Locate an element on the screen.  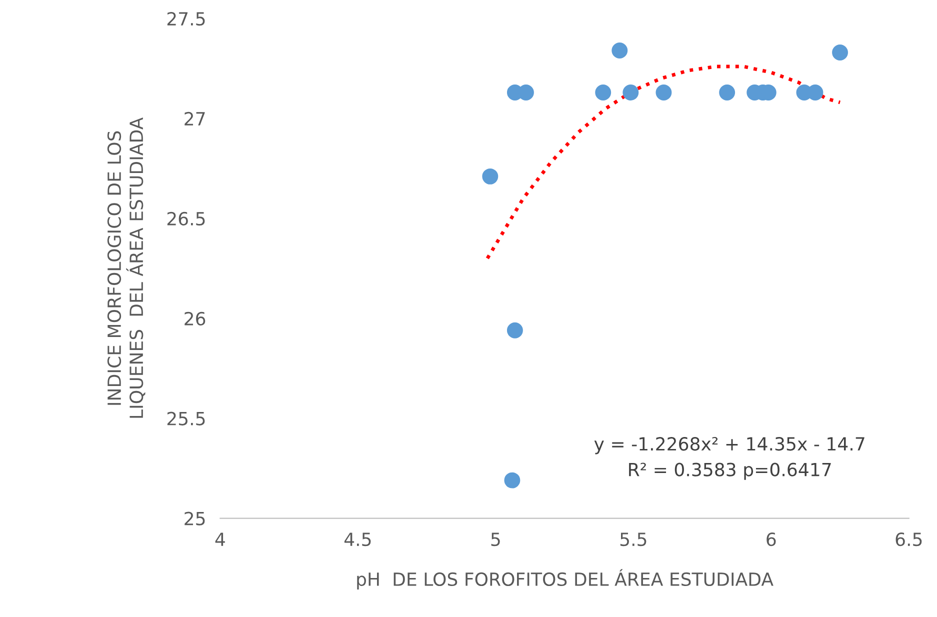
y-tick-label: 25 is located at coordinates (194, 519).